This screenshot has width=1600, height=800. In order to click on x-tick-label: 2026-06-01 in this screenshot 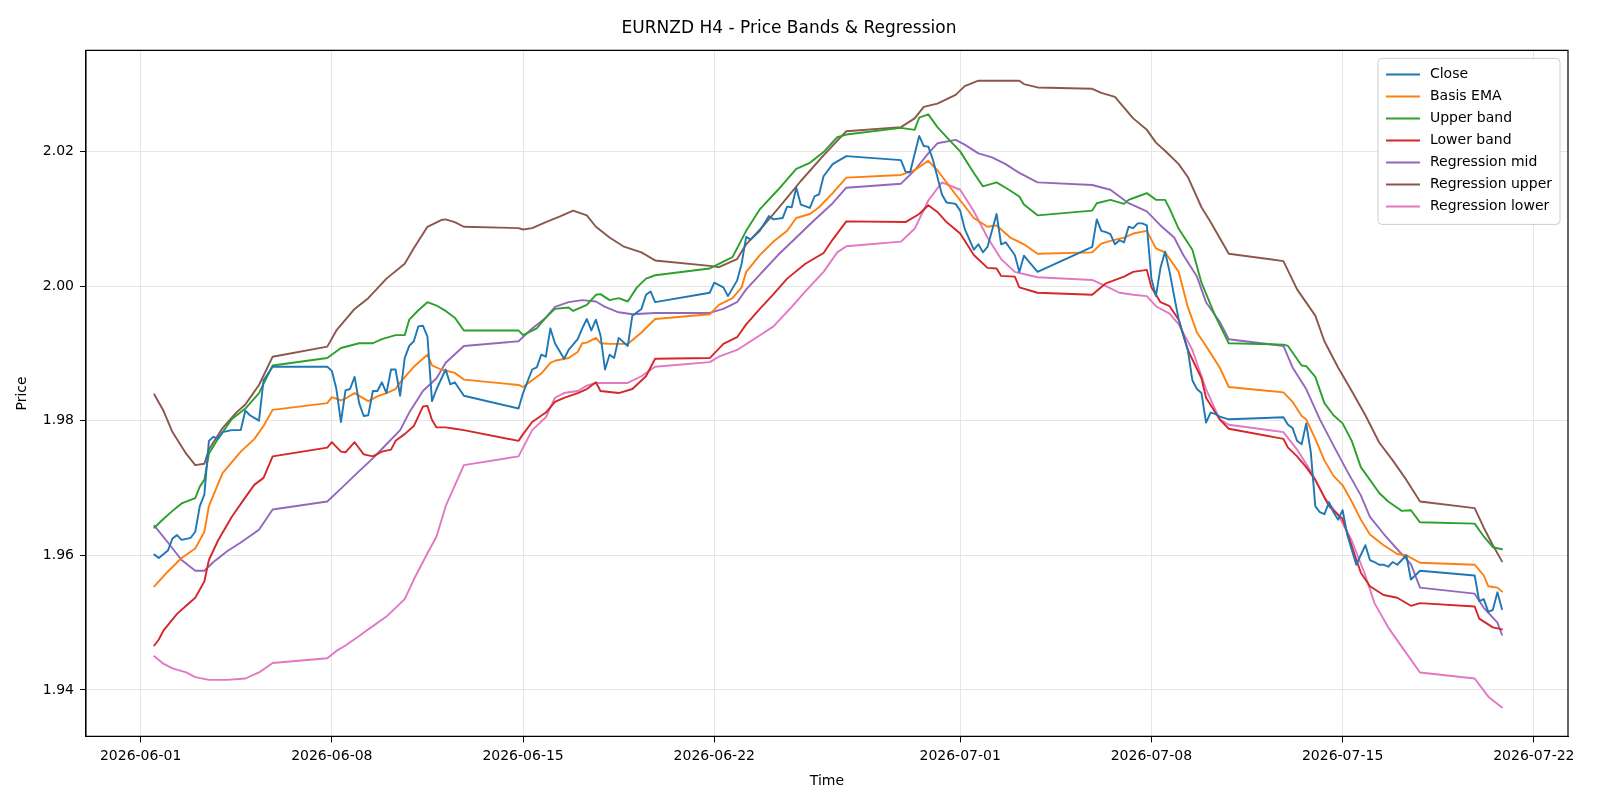, I will do `click(140, 755)`.